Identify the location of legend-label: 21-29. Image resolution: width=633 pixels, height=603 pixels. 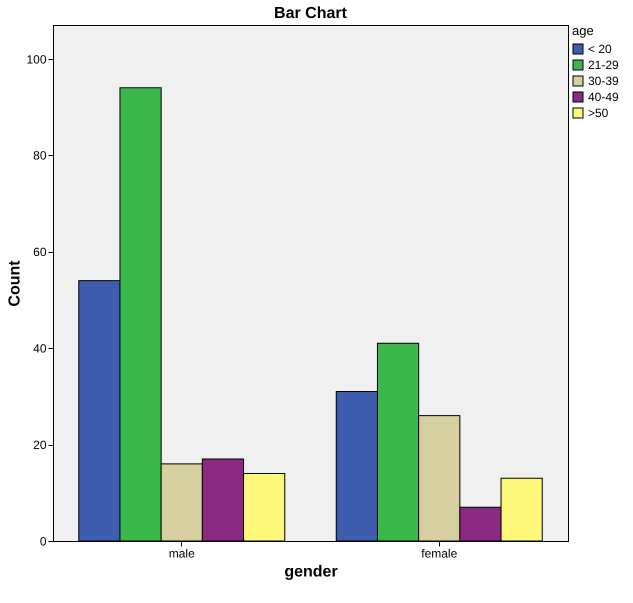
(604, 65).